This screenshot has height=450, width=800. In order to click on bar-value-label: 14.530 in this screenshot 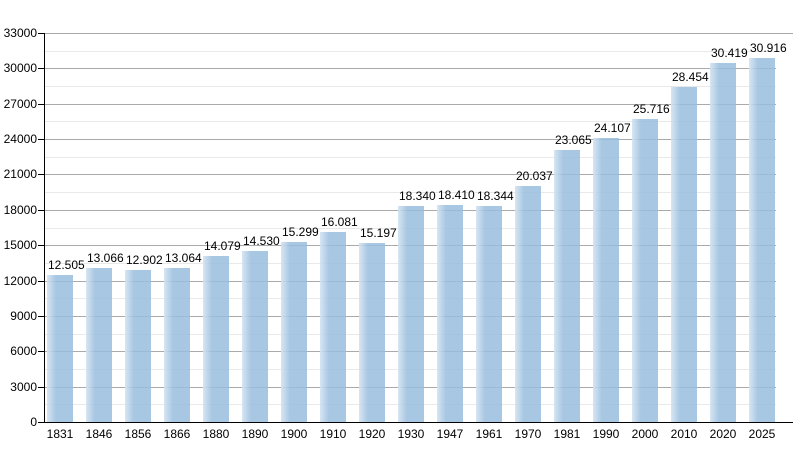, I will do `click(261, 240)`.